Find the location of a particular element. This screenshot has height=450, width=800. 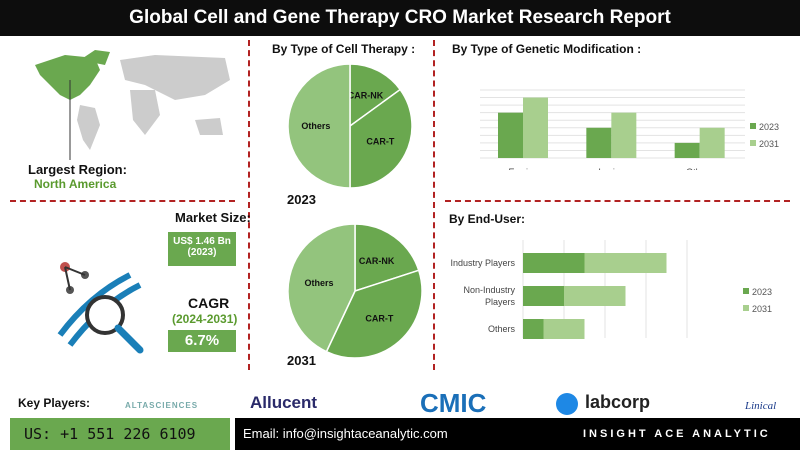

x-tick-label: In vivo is located at coordinates (611, 168).